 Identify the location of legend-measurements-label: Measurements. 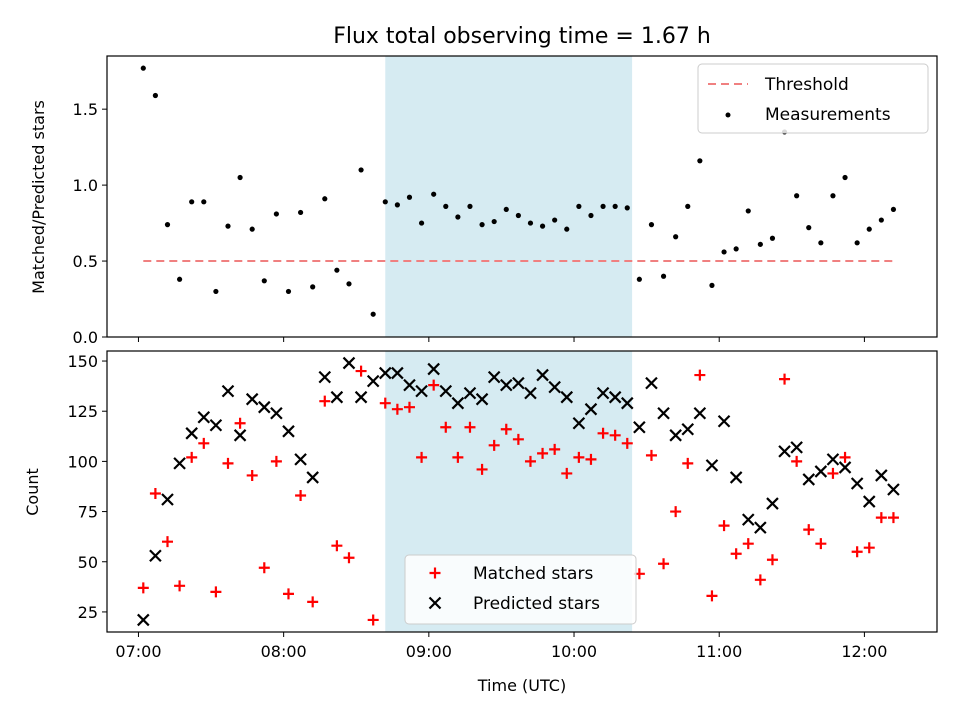
(828, 115).